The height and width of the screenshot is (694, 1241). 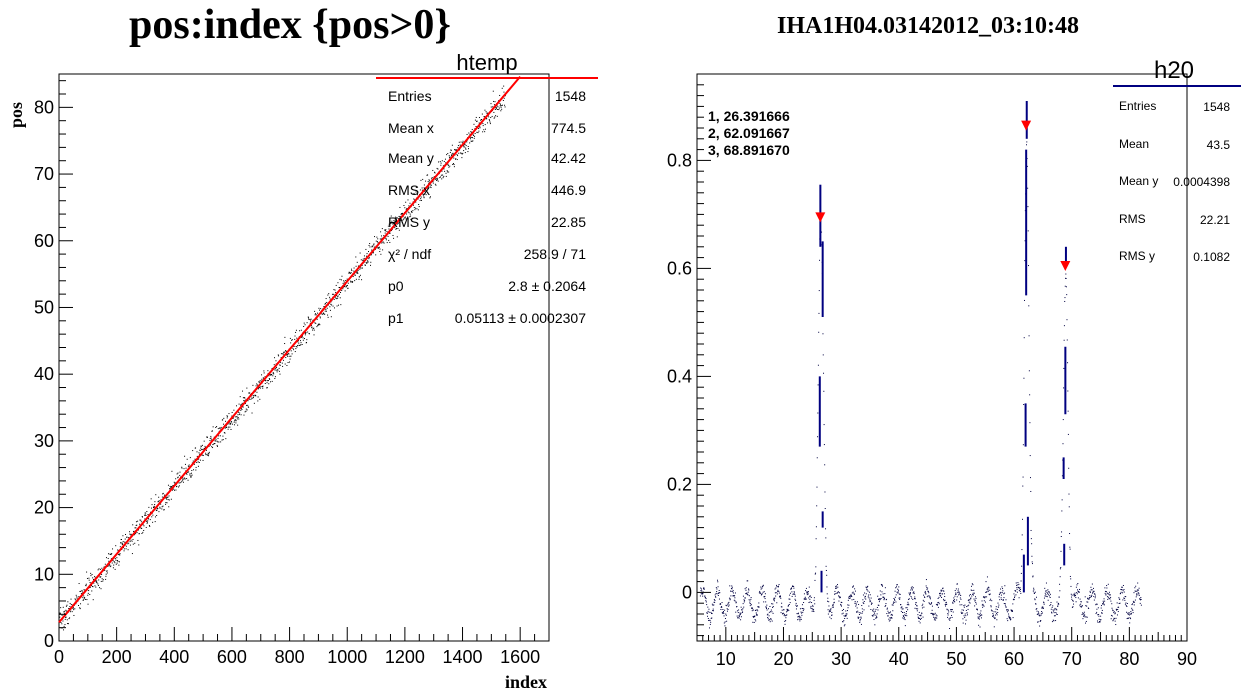 I want to click on x-tick-label: 1600, so click(x=520, y=657).